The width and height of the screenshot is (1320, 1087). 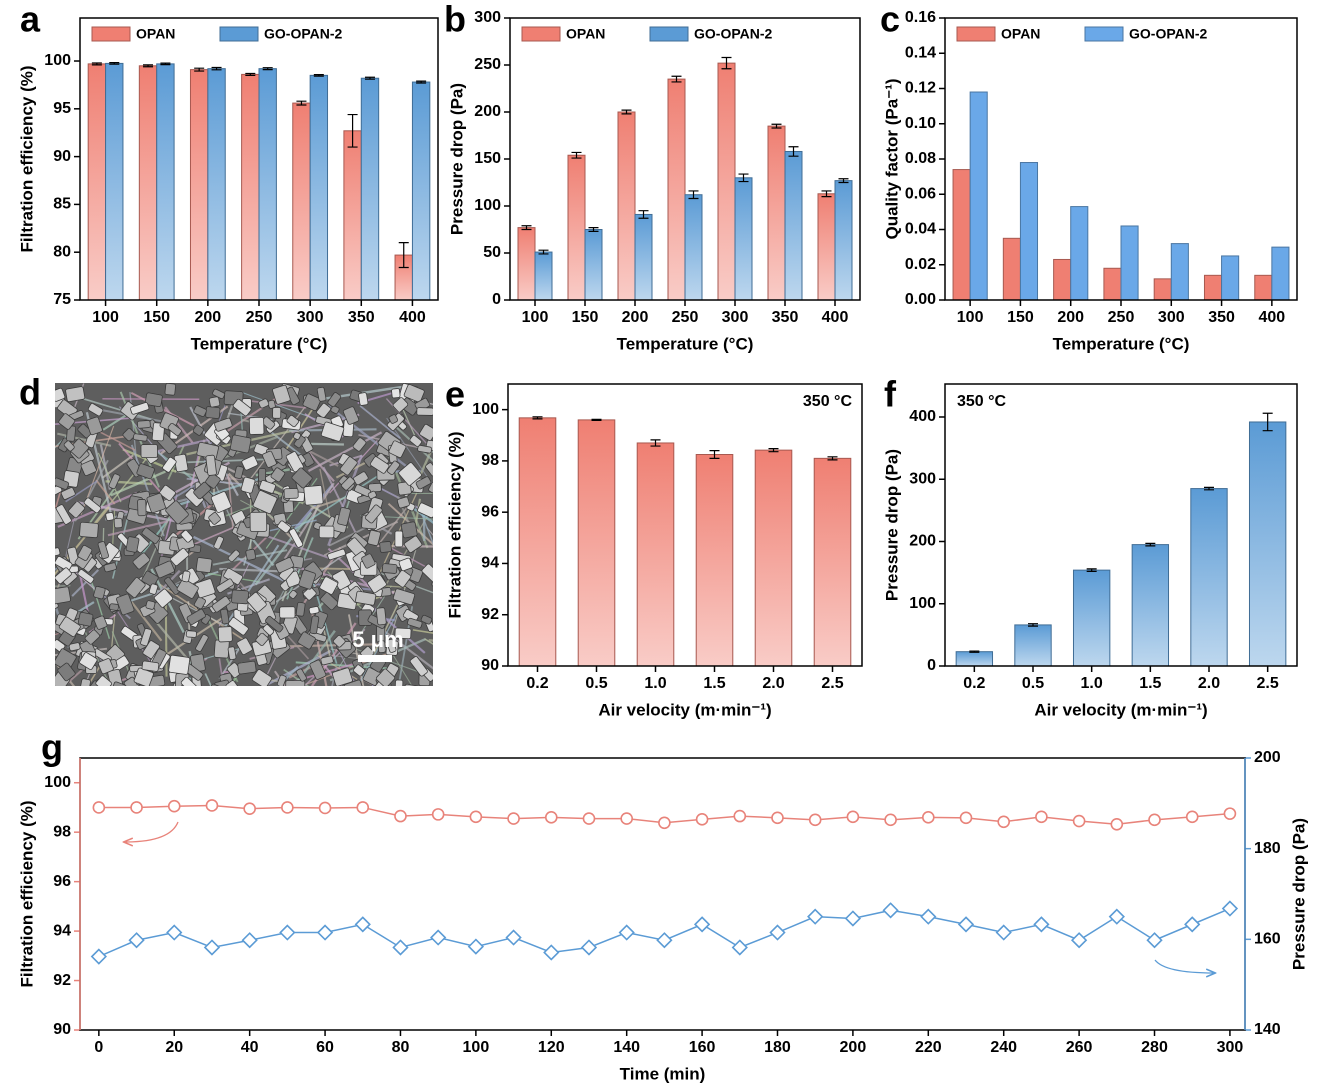 What do you see at coordinates (920, 264) in the screenshot?
I see `y-tick-label: 0.02` at bounding box center [920, 264].